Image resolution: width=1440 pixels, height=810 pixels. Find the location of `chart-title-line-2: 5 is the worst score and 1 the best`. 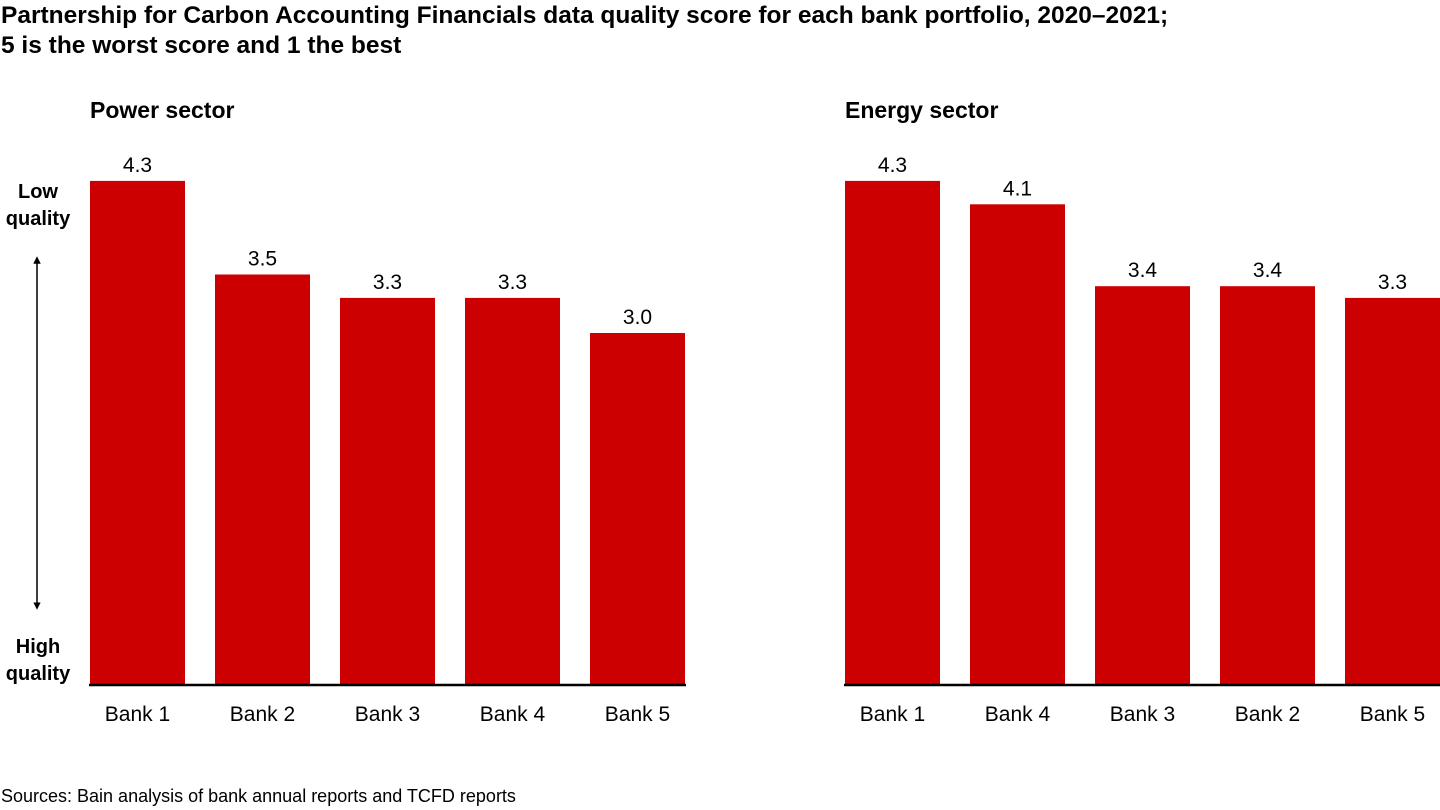

chart-title-line-2: 5 is the worst score and 1 the best is located at coordinates (201, 45).